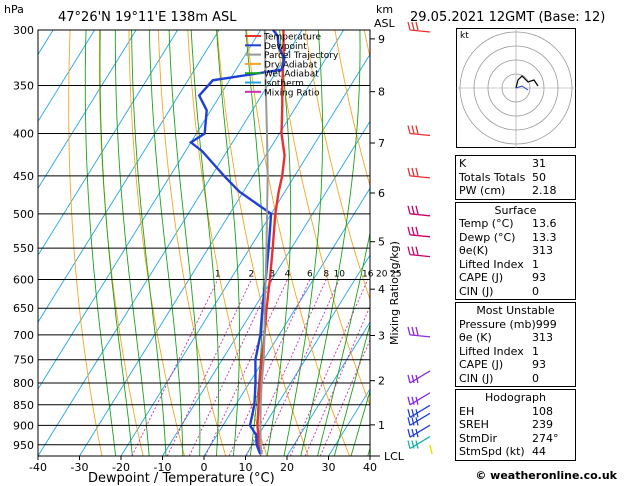 The width and height of the screenshot is (629, 486). What do you see at coordinates (147, 17) in the screenshot?
I see `location-title: 47°26'N 19°11'E 138m ASL` at bounding box center [147, 17].